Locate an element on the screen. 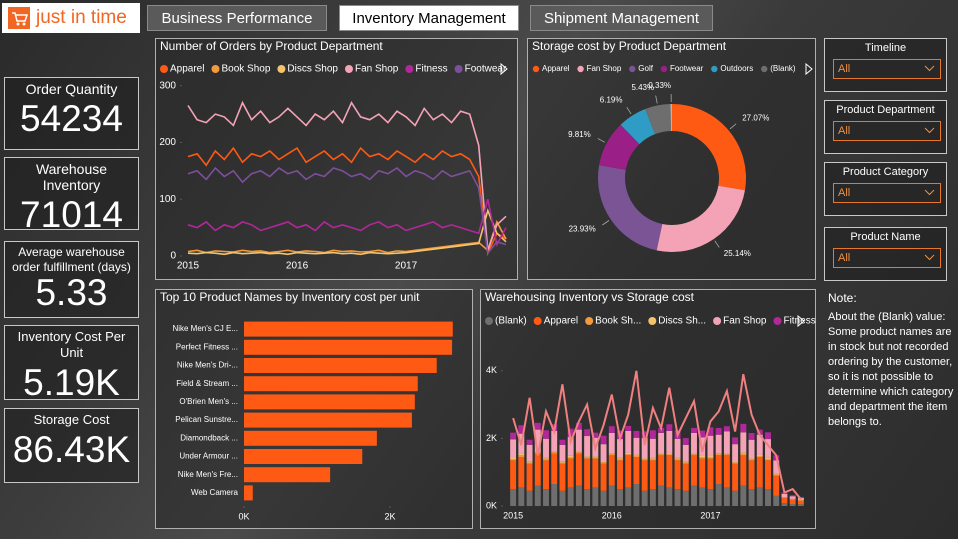  kpi-label: Warehouse Inventory is located at coordinates (71, 177).